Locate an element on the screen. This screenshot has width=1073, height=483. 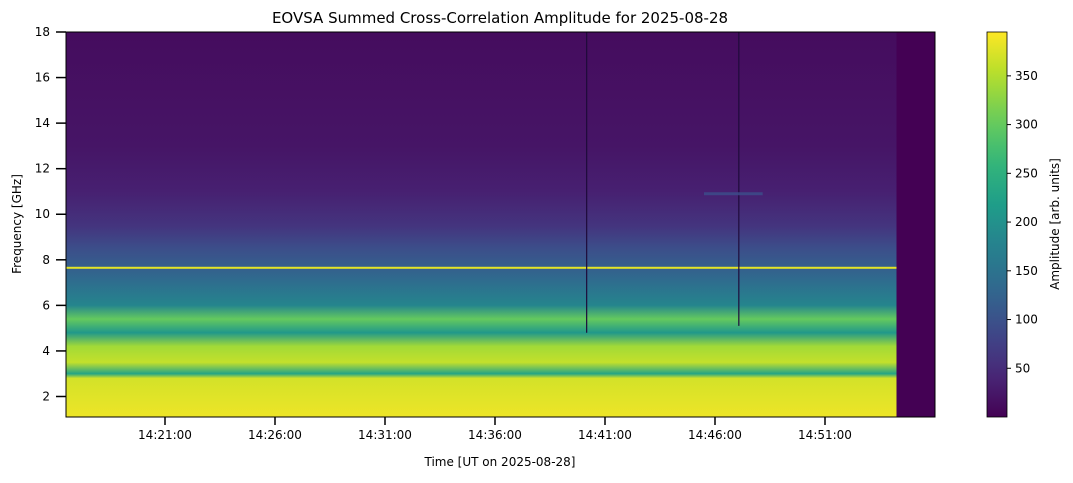
y-tick-label: 16 is located at coordinates (42, 78).